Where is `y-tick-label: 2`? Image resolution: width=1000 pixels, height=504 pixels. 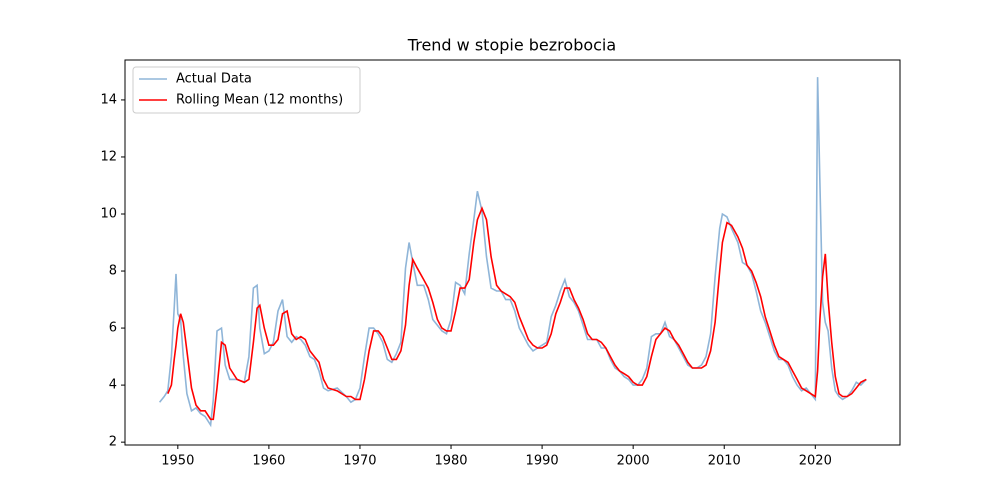 y-tick-label: 2 is located at coordinates (113, 442).